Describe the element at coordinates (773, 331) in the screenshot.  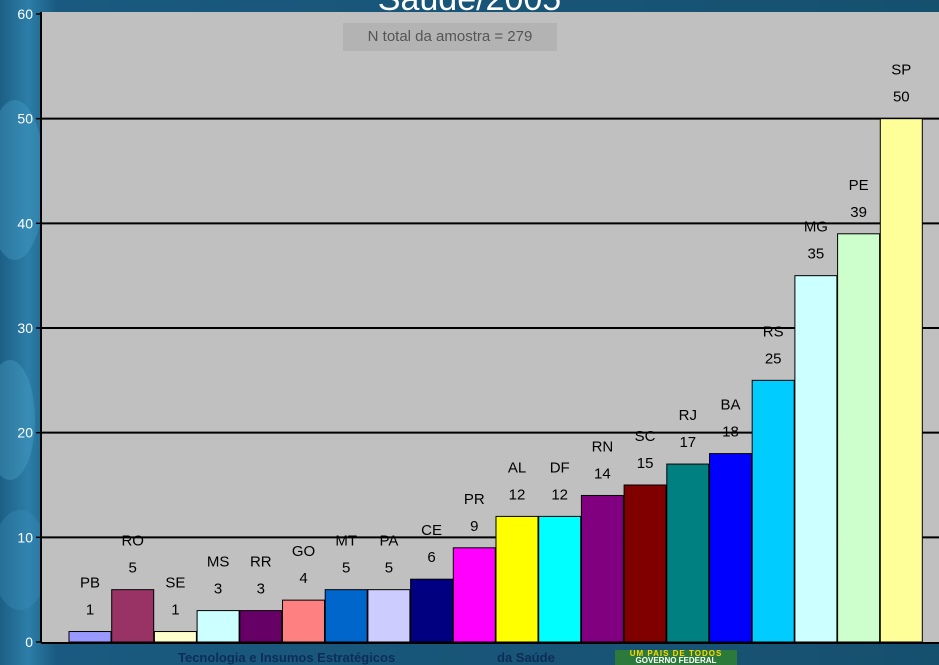
I see `category-label: RS` at that location.